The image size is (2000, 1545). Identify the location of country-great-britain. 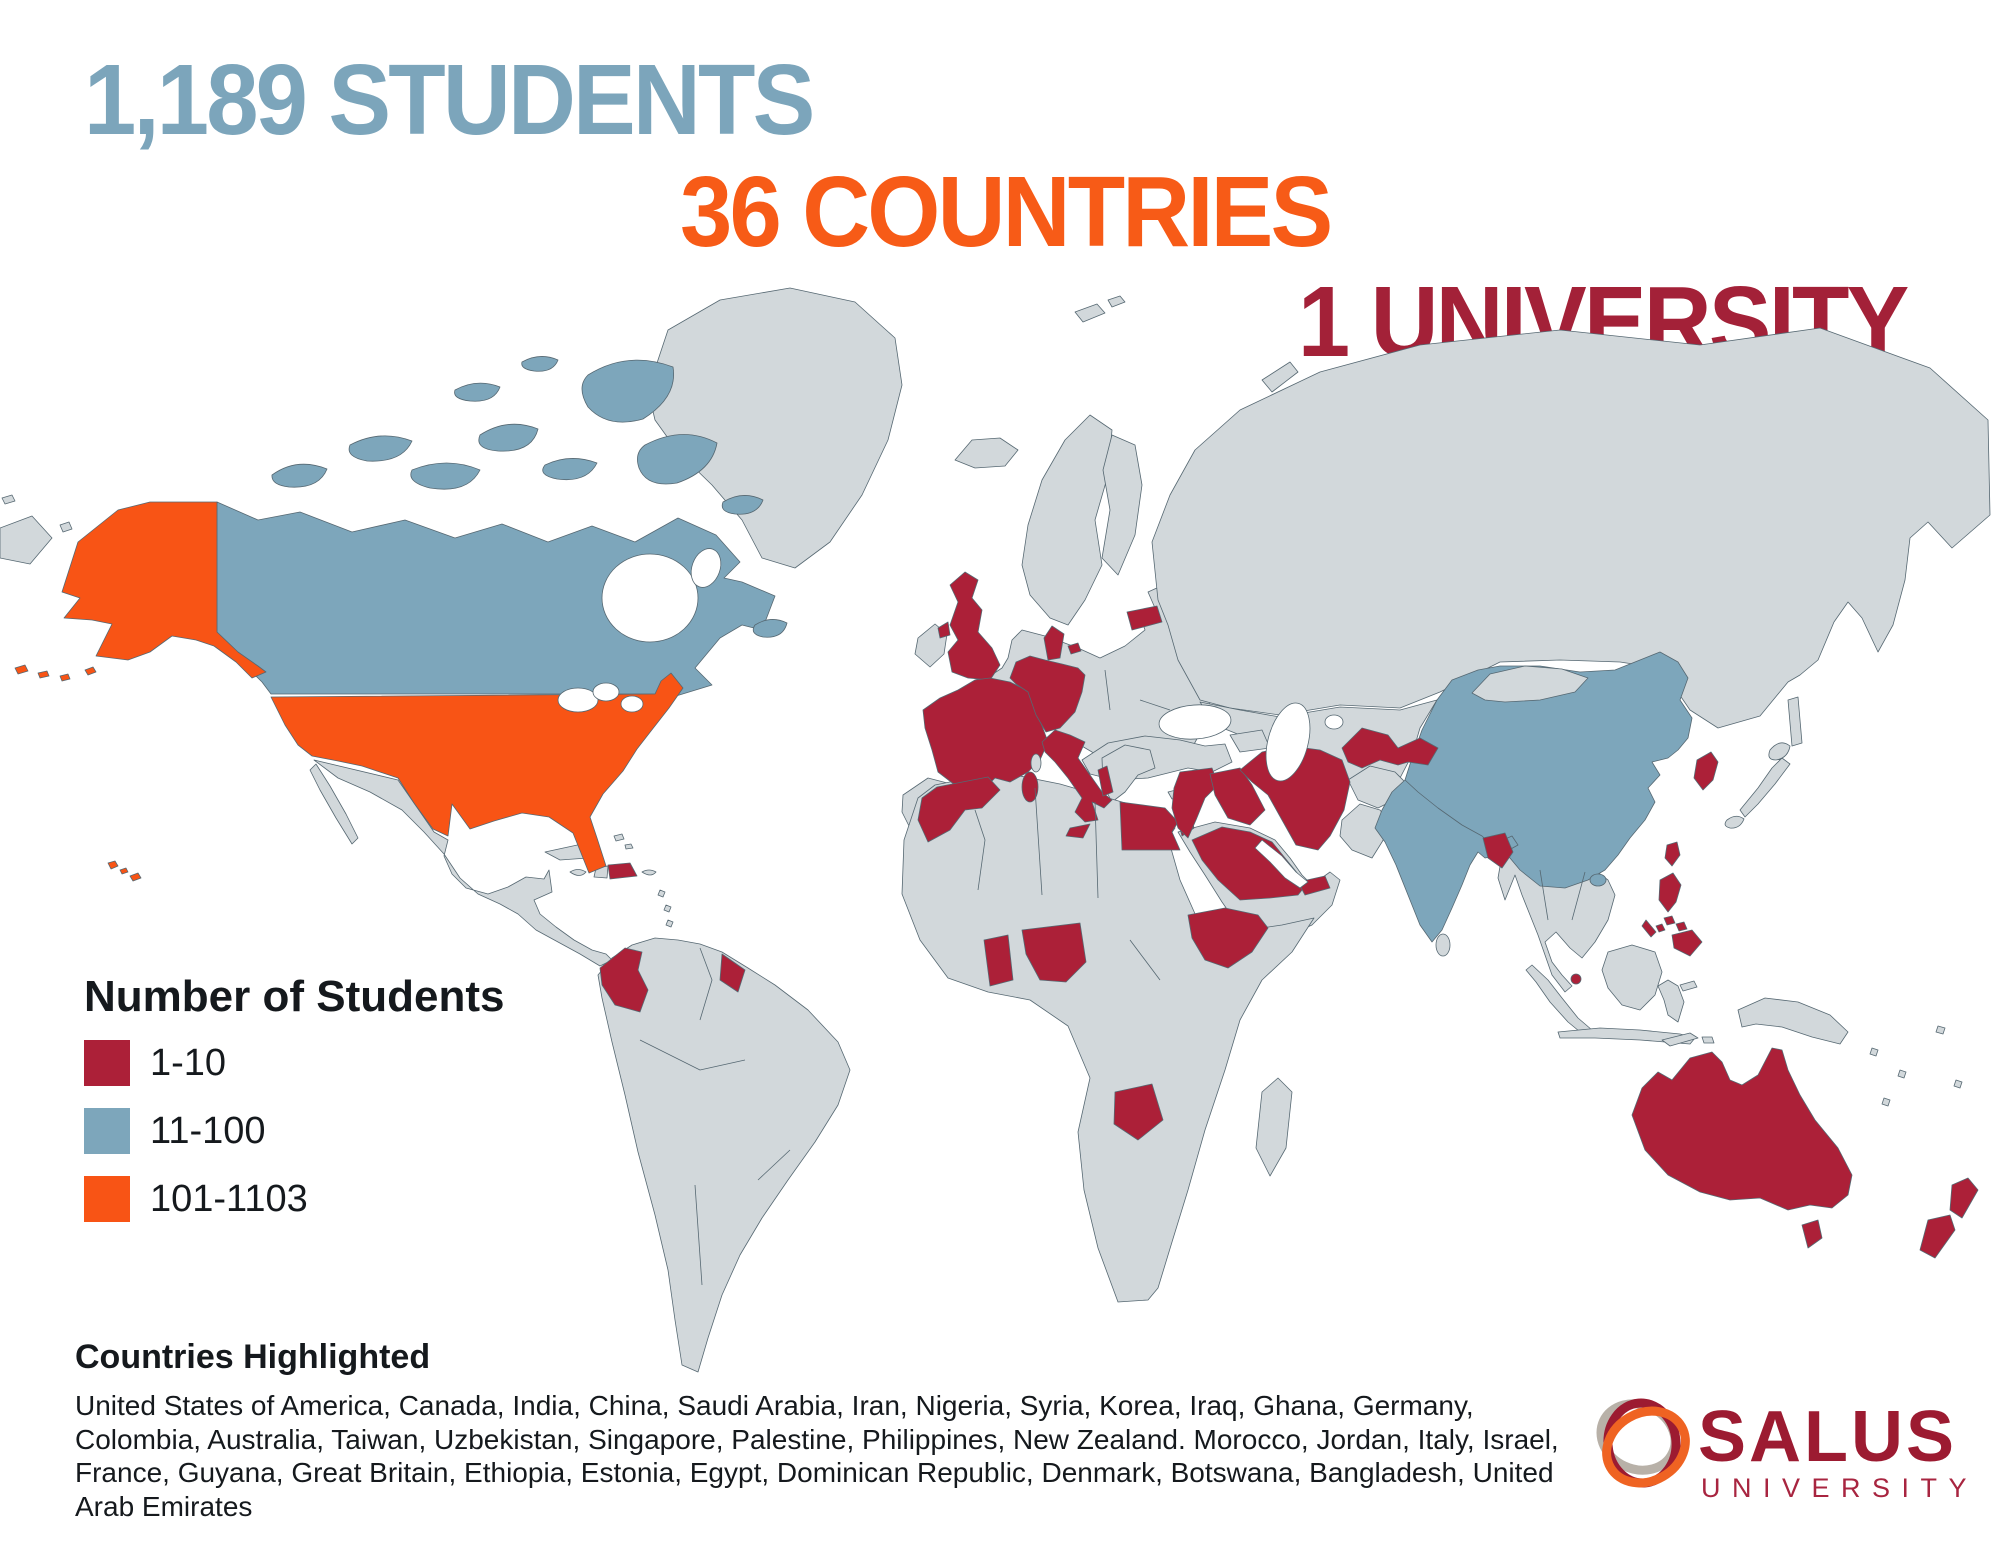
(969, 626).